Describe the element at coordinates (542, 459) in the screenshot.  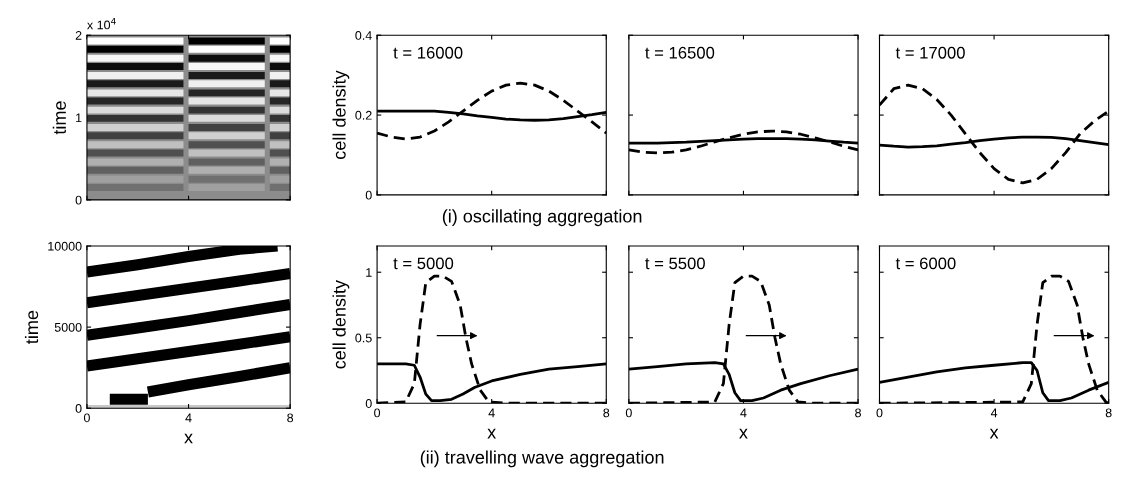
I see `text: (ii) travelling wave aggregation` at that location.